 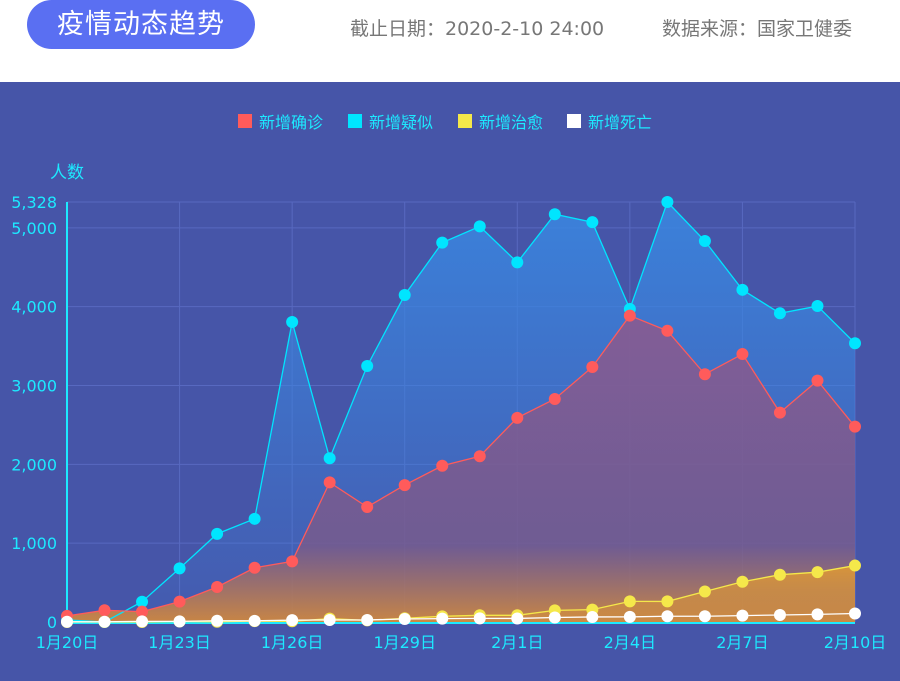 What do you see at coordinates (630, 642) in the screenshot?
I see `x-tick-label: 2月4日` at bounding box center [630, 642].